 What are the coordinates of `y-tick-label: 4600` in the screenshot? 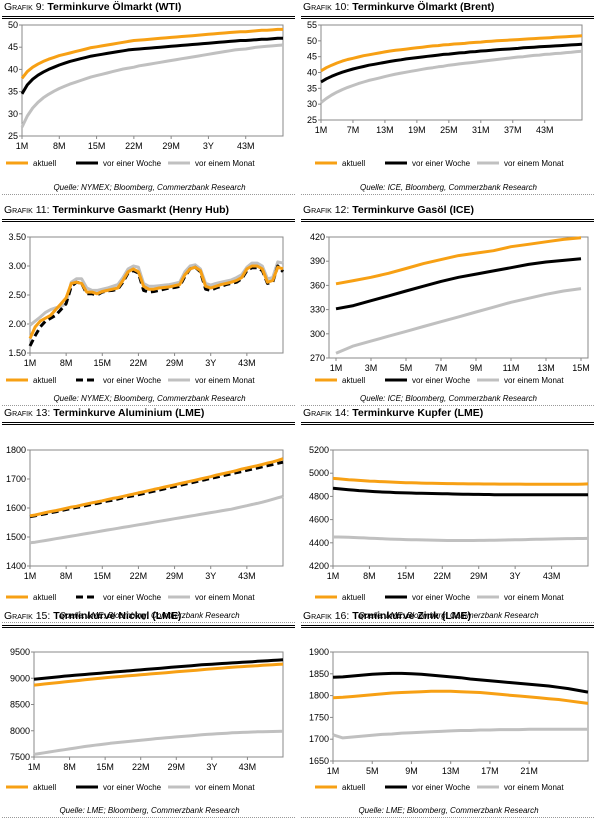 It's located at (319, 520).